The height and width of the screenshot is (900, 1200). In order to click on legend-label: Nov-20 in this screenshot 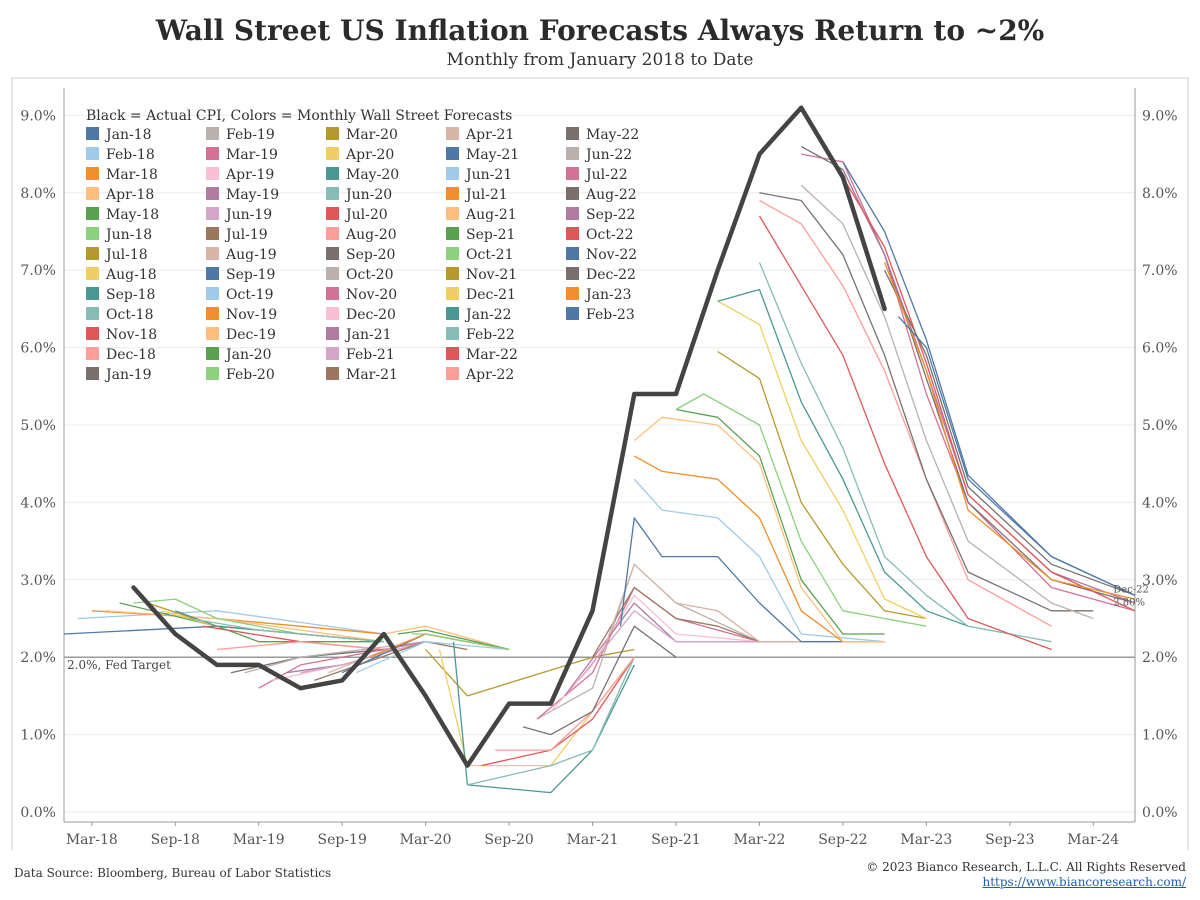, I will do `click(371, 295)`.